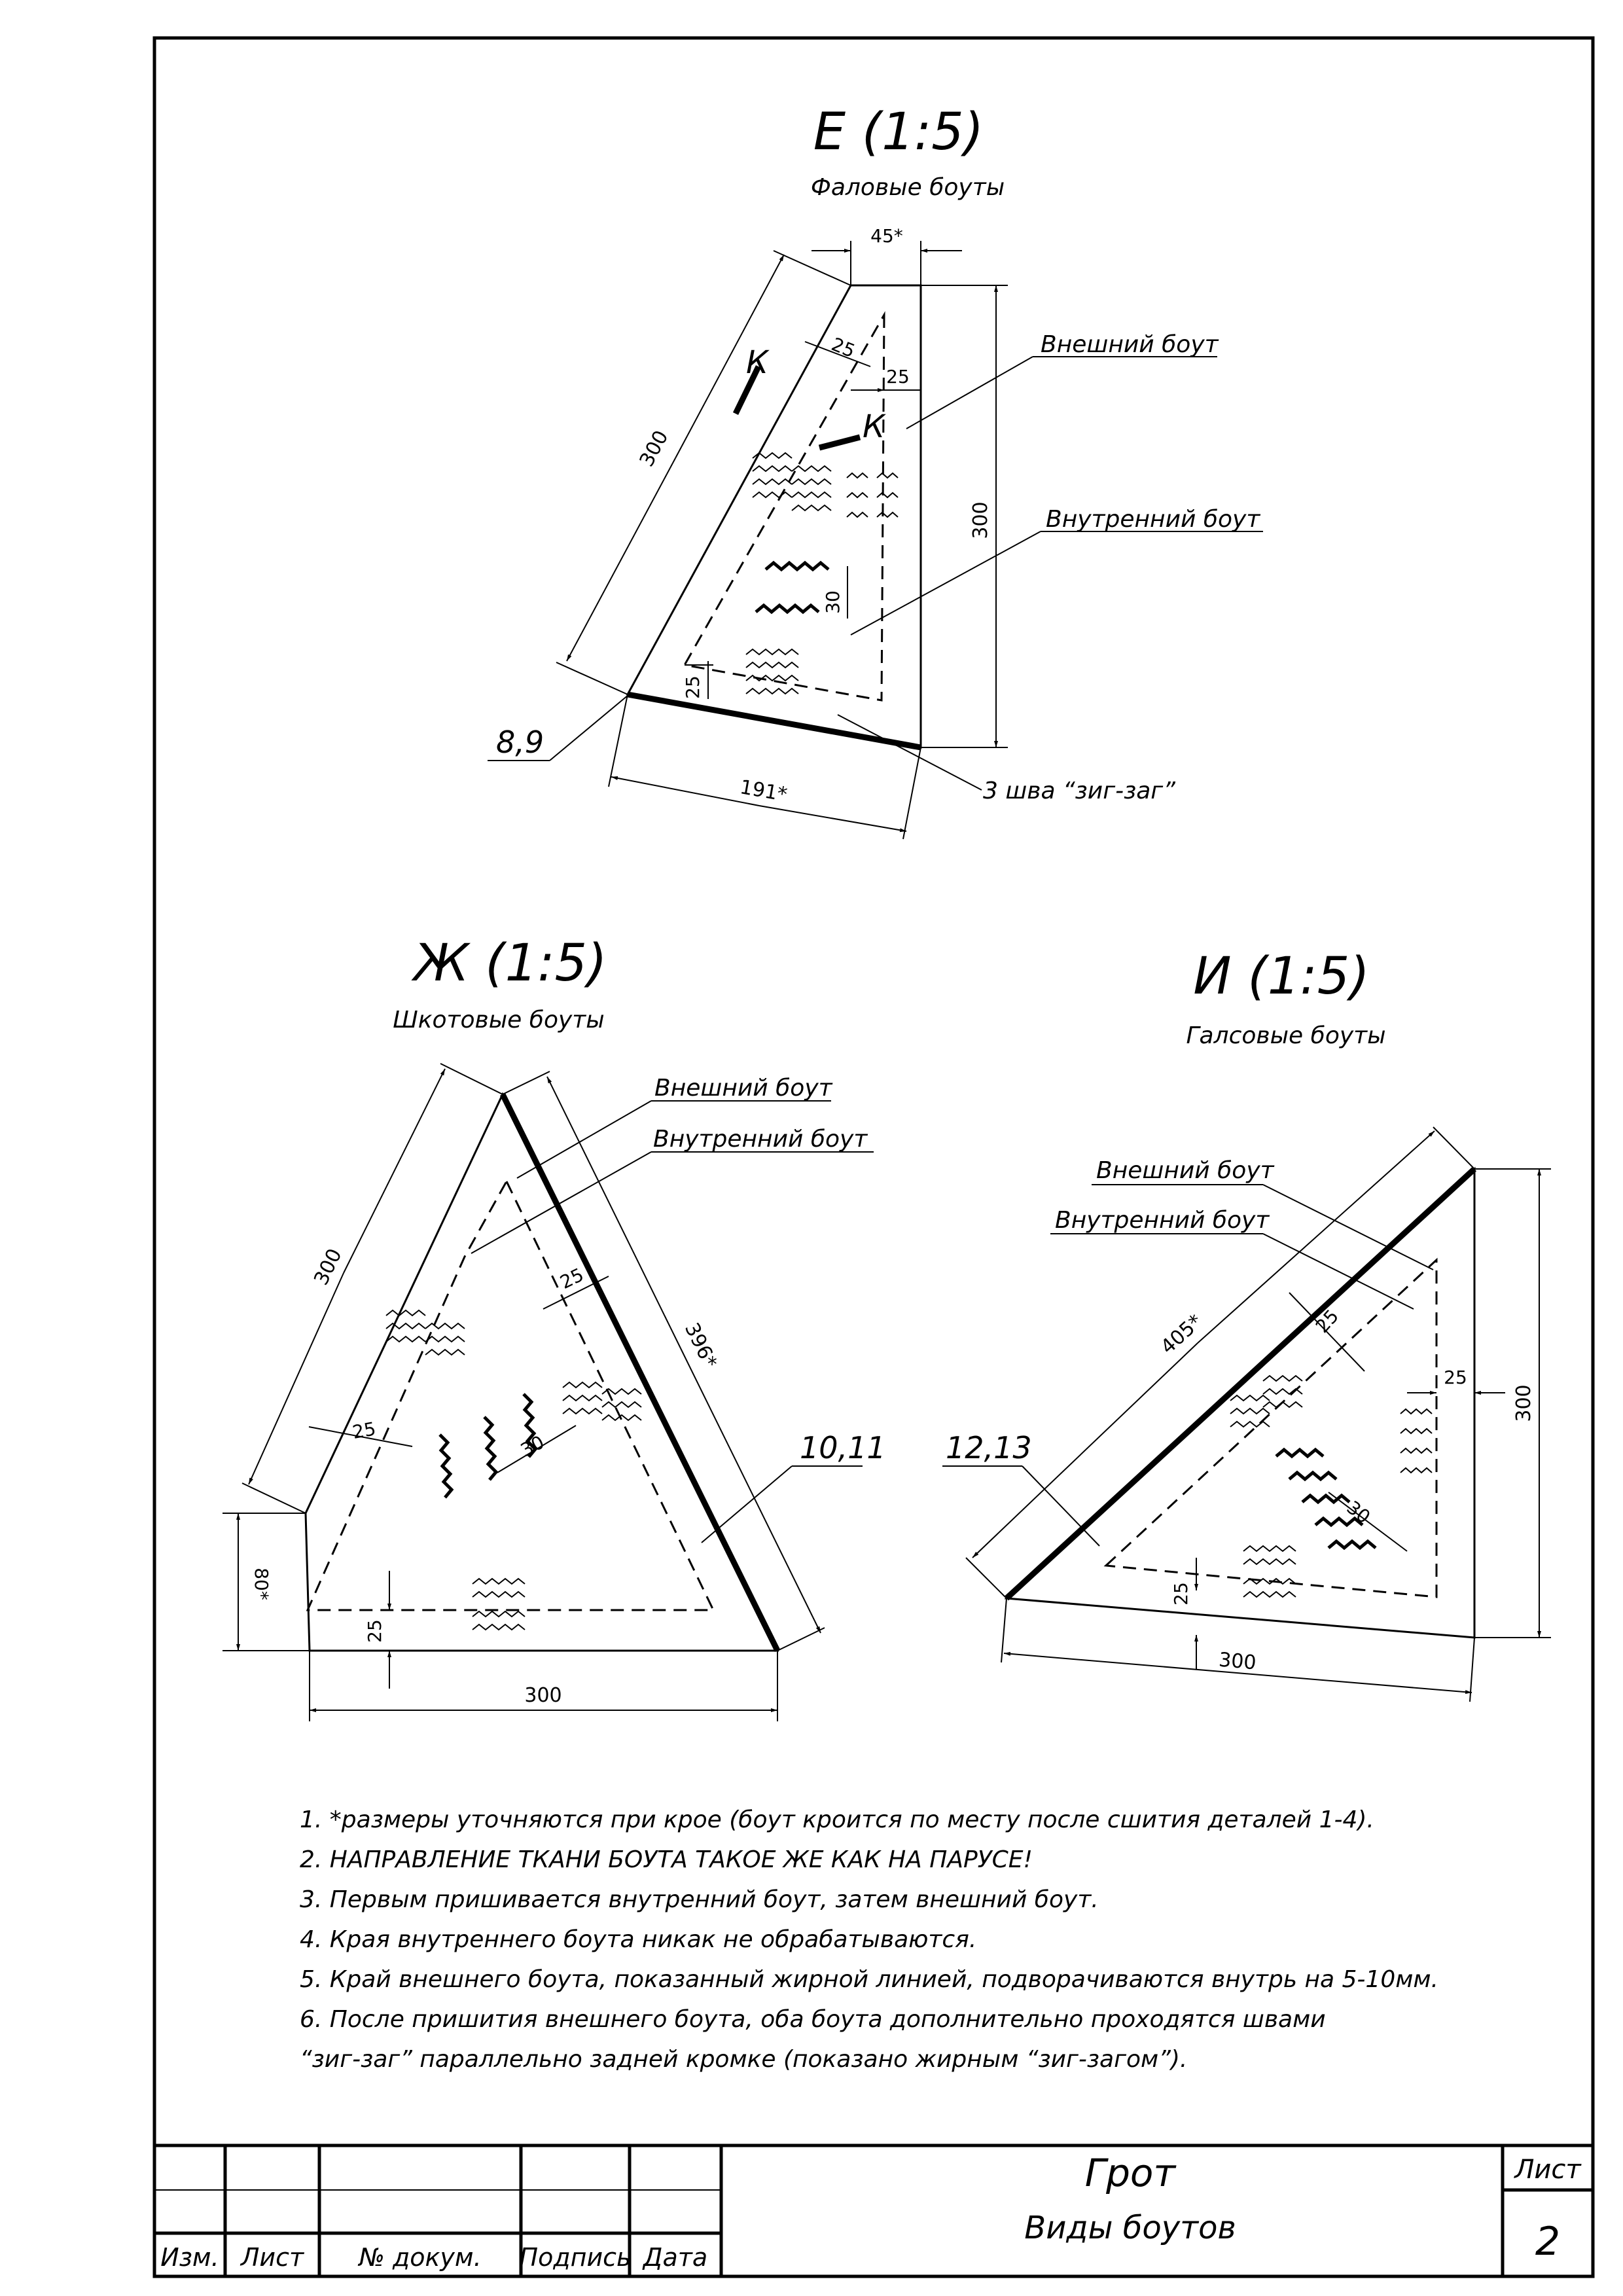 The height and width of the screenshot is (2296, 1623). I want to click on view-i-bold-zigzags, so click(1326, 1499).